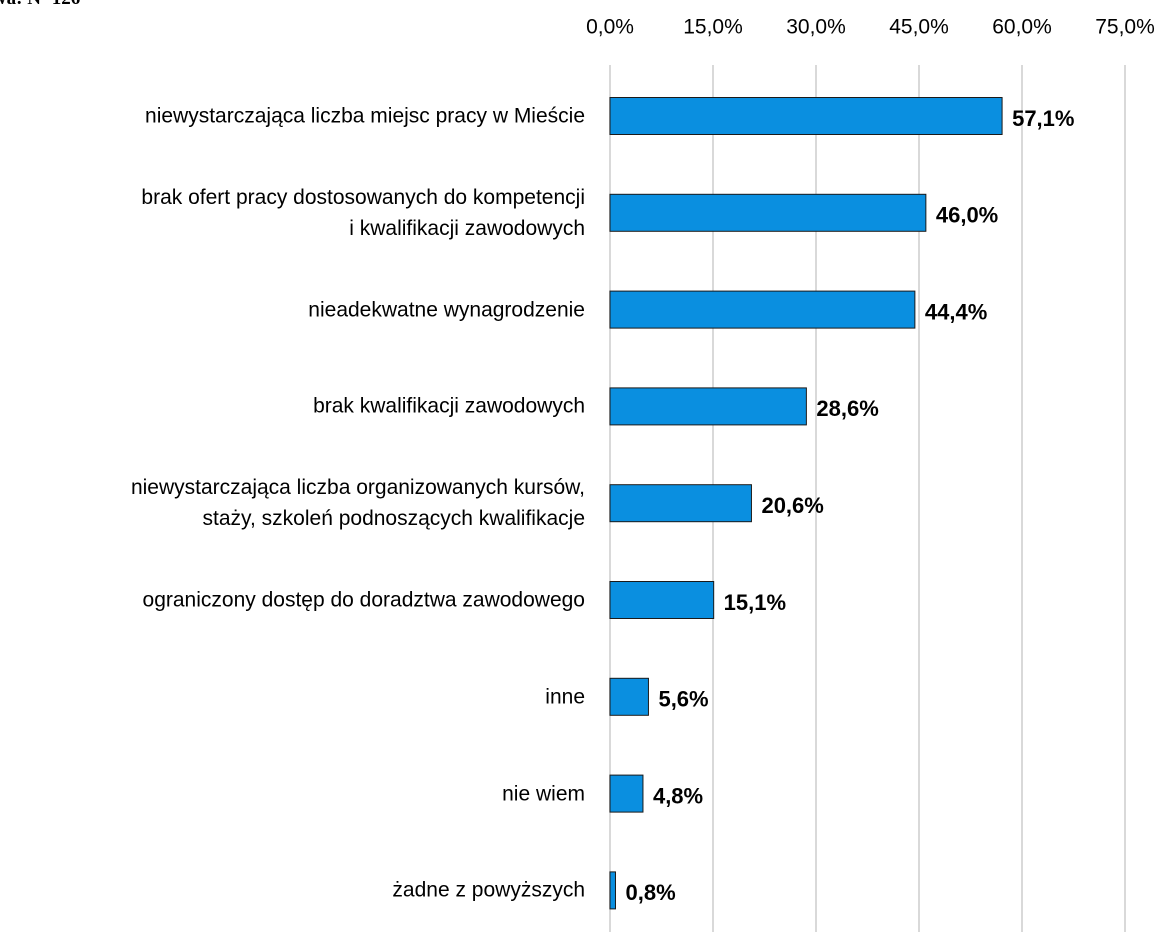 The image size is (1162, 932). Describe the element at coordinates (919, 27) in the screenshot. I see `x-tick-label: 45,0%` at that location.